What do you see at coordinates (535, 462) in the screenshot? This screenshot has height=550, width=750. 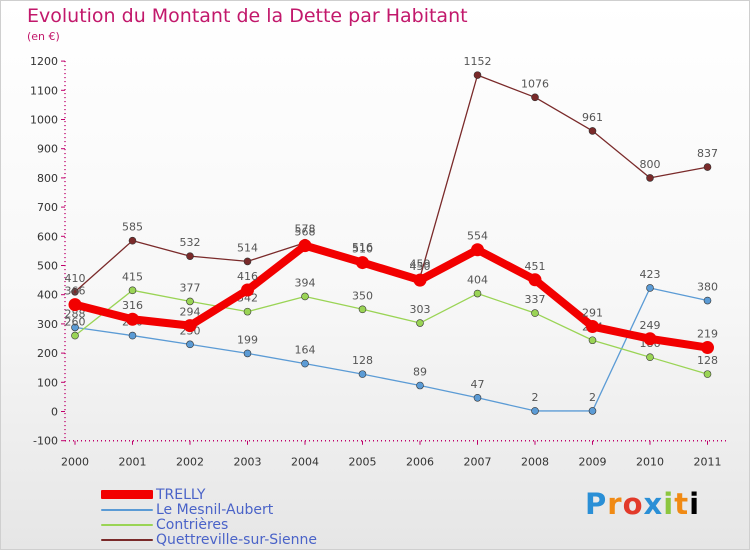 I see `x-tick-label: 2008` at bounding box center [535, 462].